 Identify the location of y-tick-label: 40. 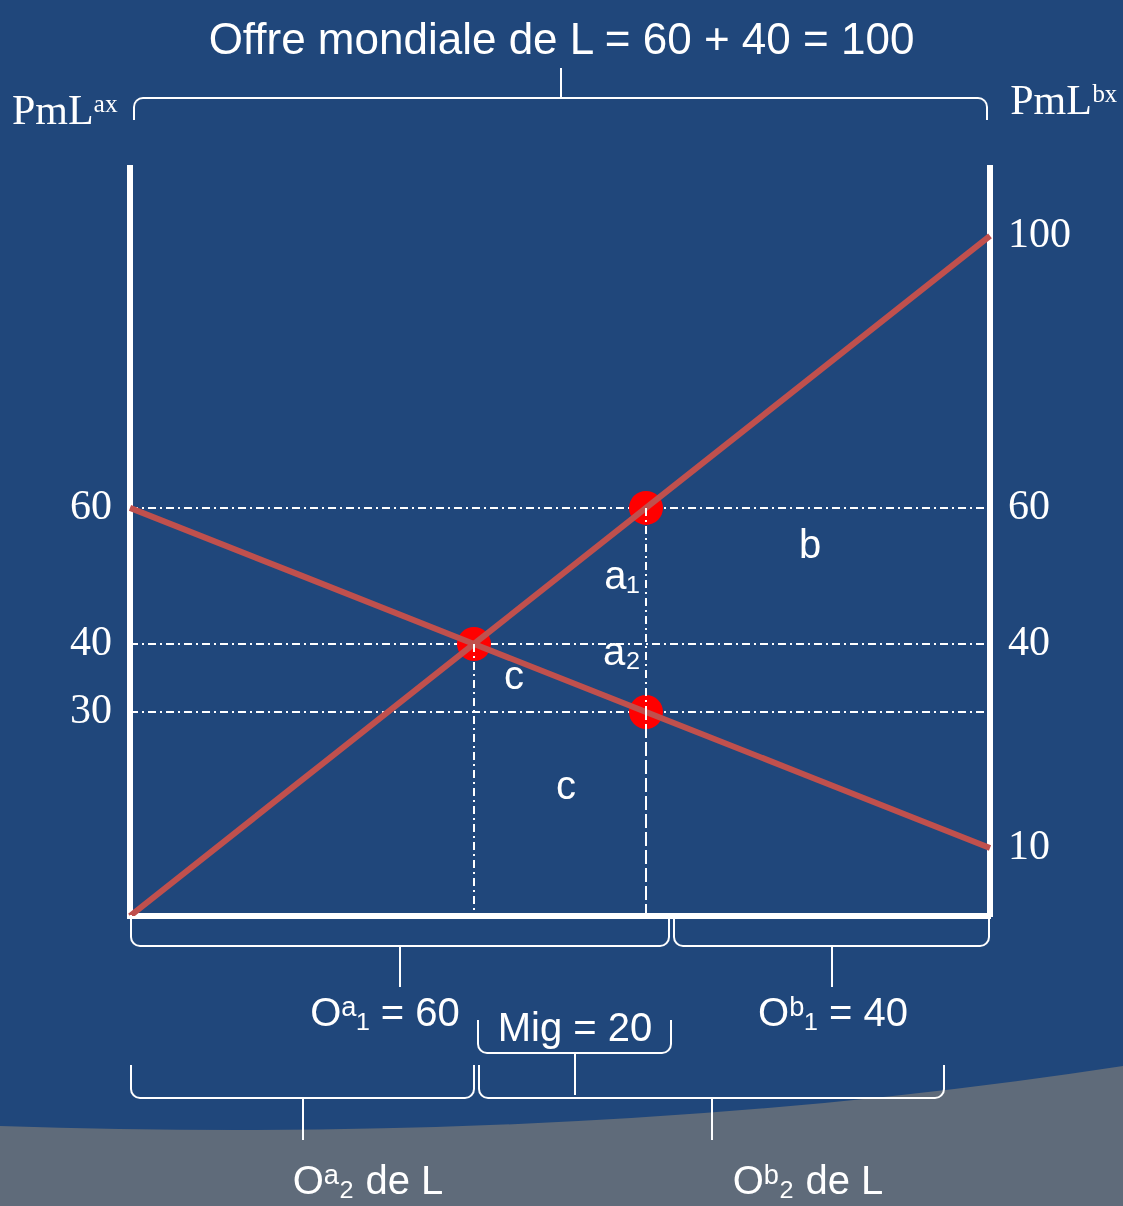
(91, 640).